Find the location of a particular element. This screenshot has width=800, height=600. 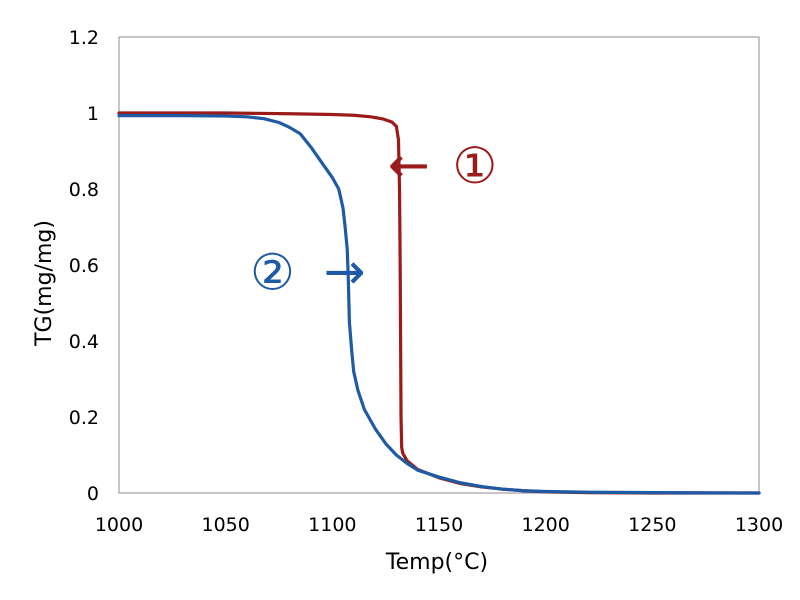

annotation-label-2: ② is located at coordinates (272, 273).